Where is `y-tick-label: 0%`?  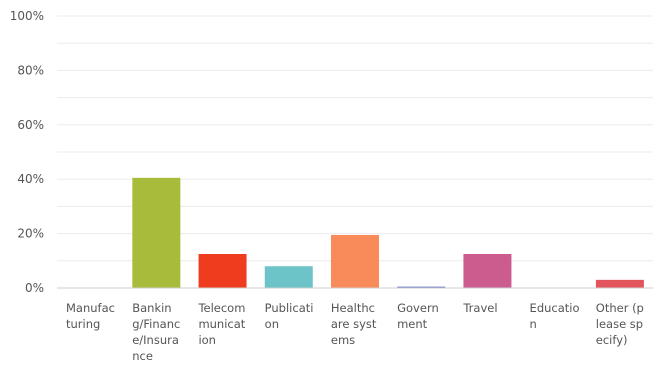
y-tick-label: 0% is located at coordinates (34, 288).